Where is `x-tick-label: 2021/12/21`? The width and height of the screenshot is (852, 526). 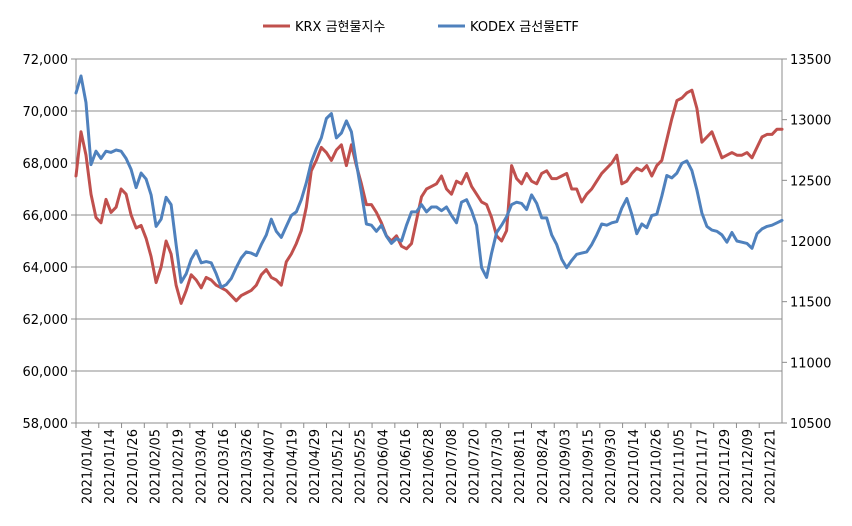 x-tick-label: 2021/12/21 is located at coordinates (771, 466).